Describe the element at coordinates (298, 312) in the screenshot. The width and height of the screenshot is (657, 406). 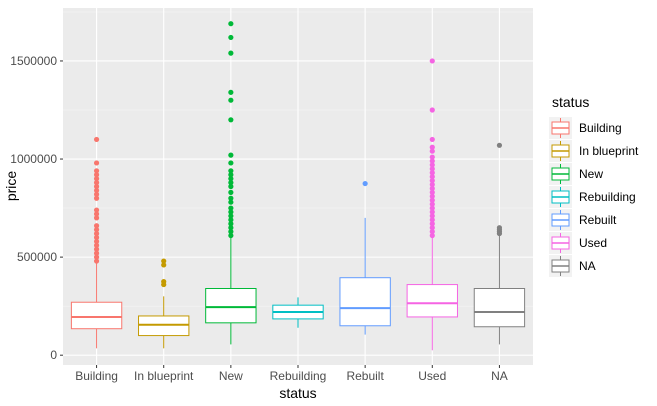
I see `box-rebuilding` at that location.